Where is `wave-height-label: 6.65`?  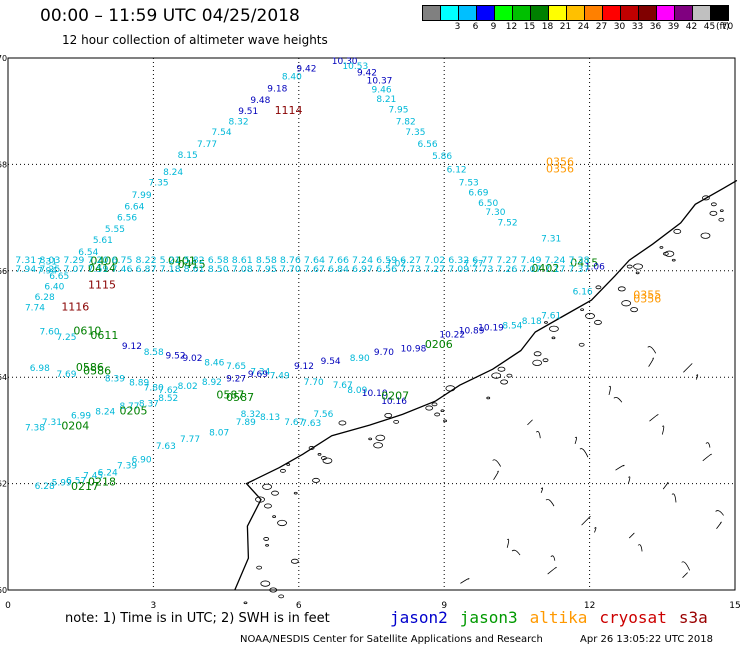
wave-height-label: 6.65 is located at coordinates (59, 277).